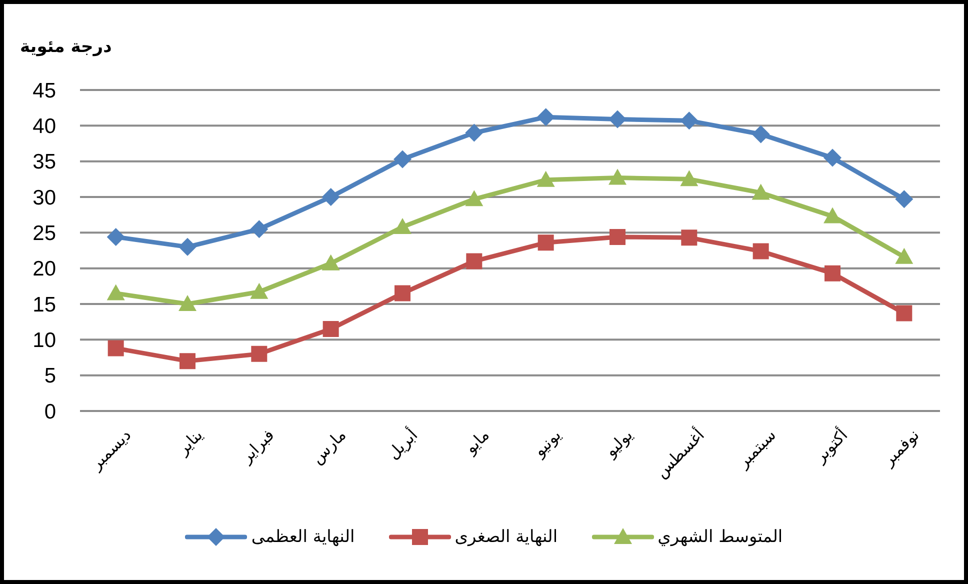  What do you see at coordinates (44, 234) in the screenshot?
I see `y-tick-label: 25` at bounding box center [44, 234].